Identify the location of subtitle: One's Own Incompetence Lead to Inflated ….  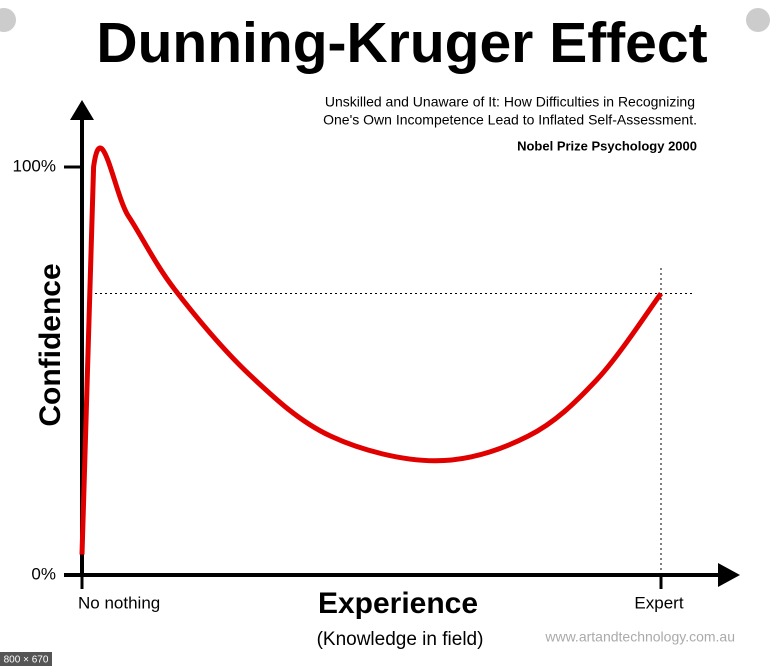
(510, 120).